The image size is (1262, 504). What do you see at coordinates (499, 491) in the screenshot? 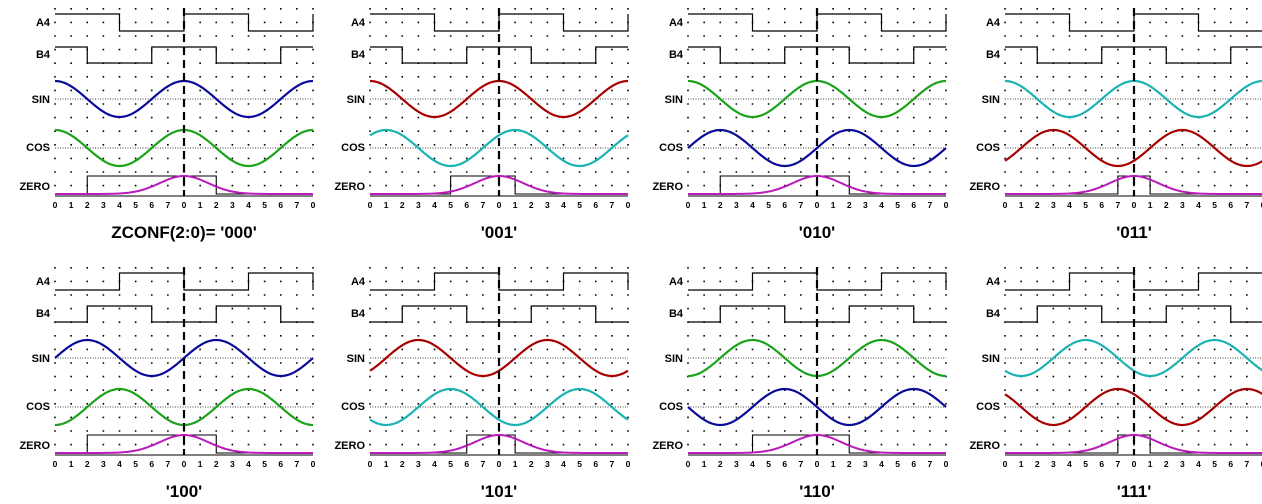
I see `panel-title: '101'` at bounding box center [499, 491].